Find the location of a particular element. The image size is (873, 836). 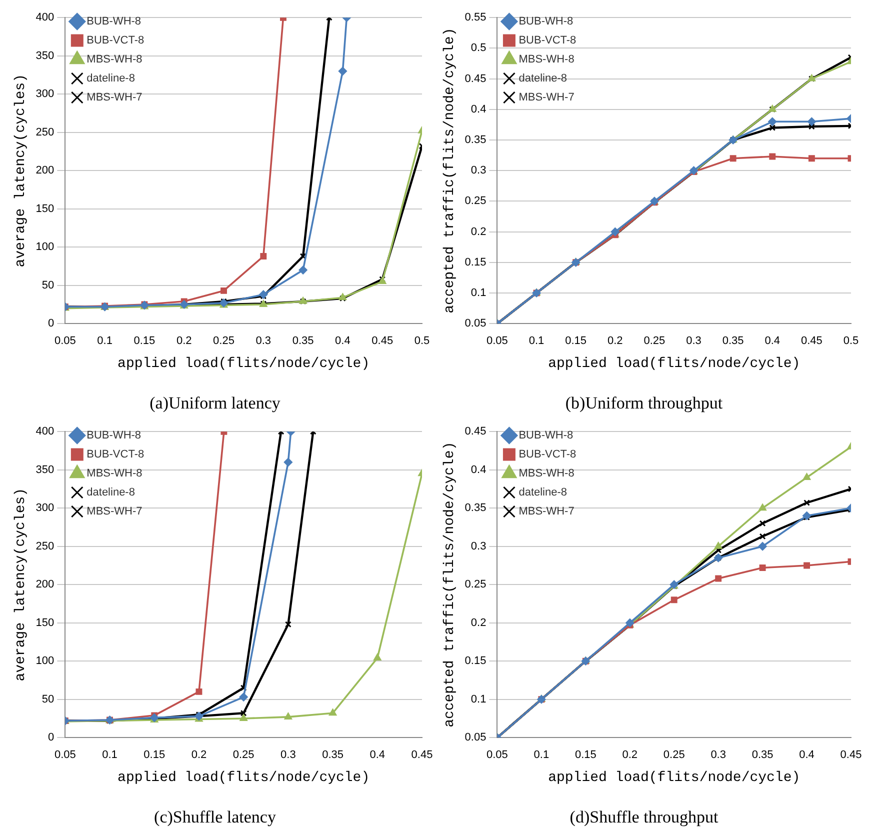

y-tick-label: 0.55 is located at coordinates (475, 18).